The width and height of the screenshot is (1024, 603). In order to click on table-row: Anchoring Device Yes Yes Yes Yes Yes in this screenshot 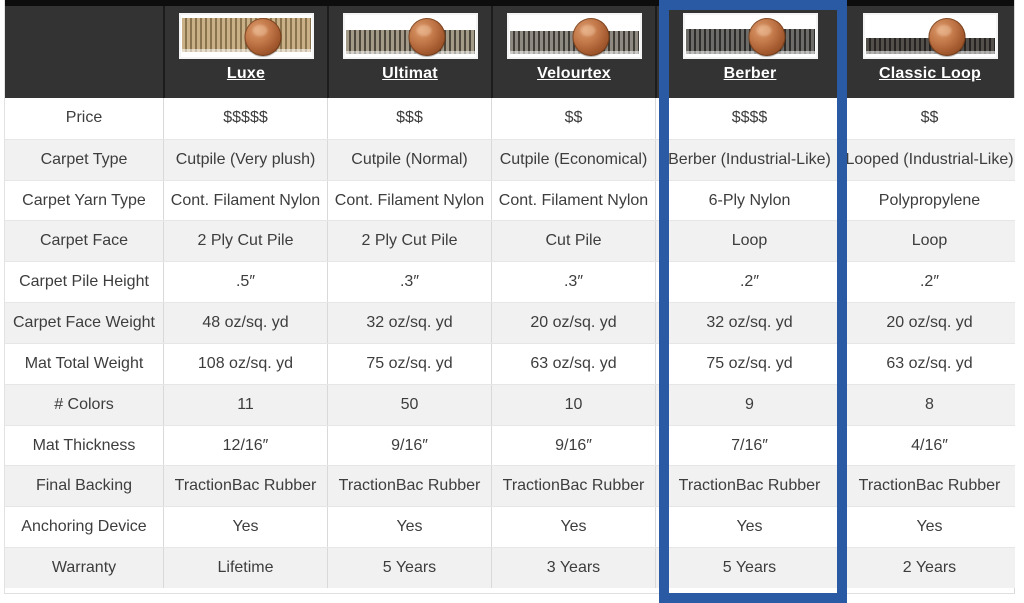, I will do `click(510, 527)`.